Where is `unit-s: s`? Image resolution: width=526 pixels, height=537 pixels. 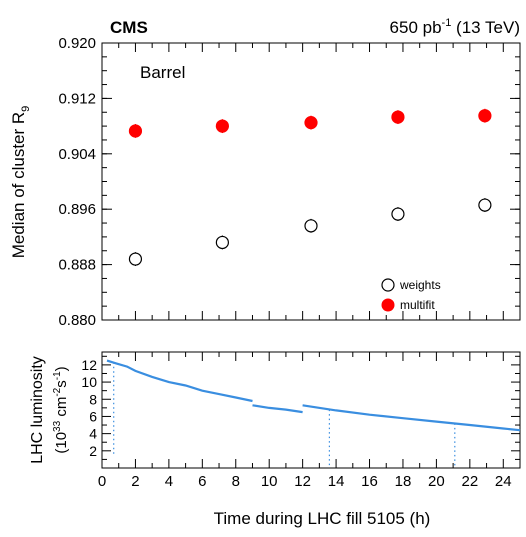
unit-s: s is located at coordinates (61, 384).